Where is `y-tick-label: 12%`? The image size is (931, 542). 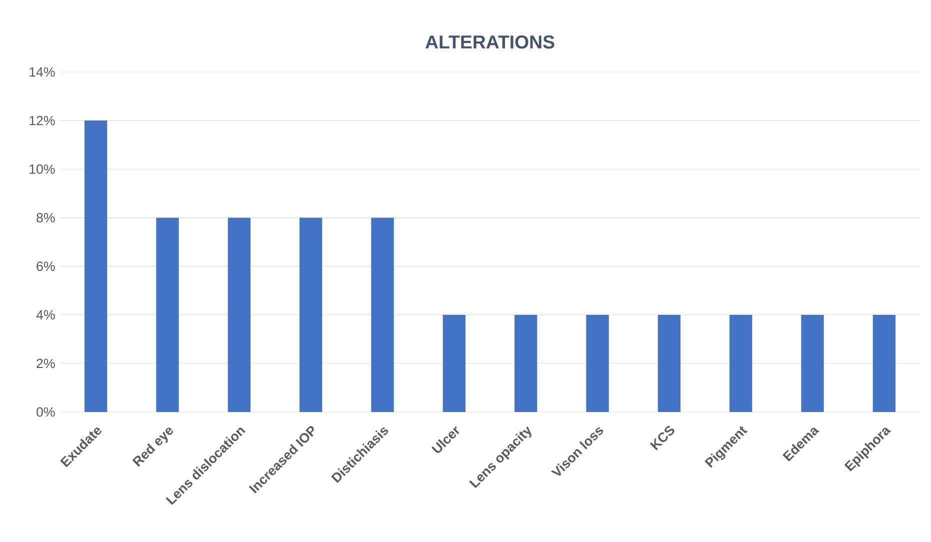 y-tick-label: 12% is located at coordinates (42, 121).